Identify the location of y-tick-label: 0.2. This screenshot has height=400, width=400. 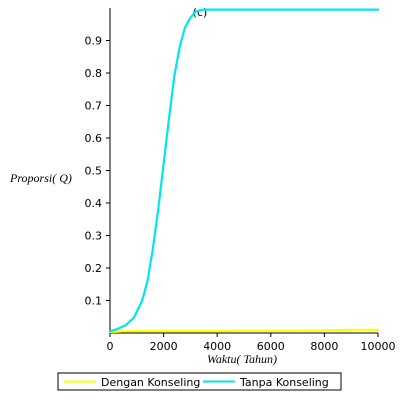
(94, 268).